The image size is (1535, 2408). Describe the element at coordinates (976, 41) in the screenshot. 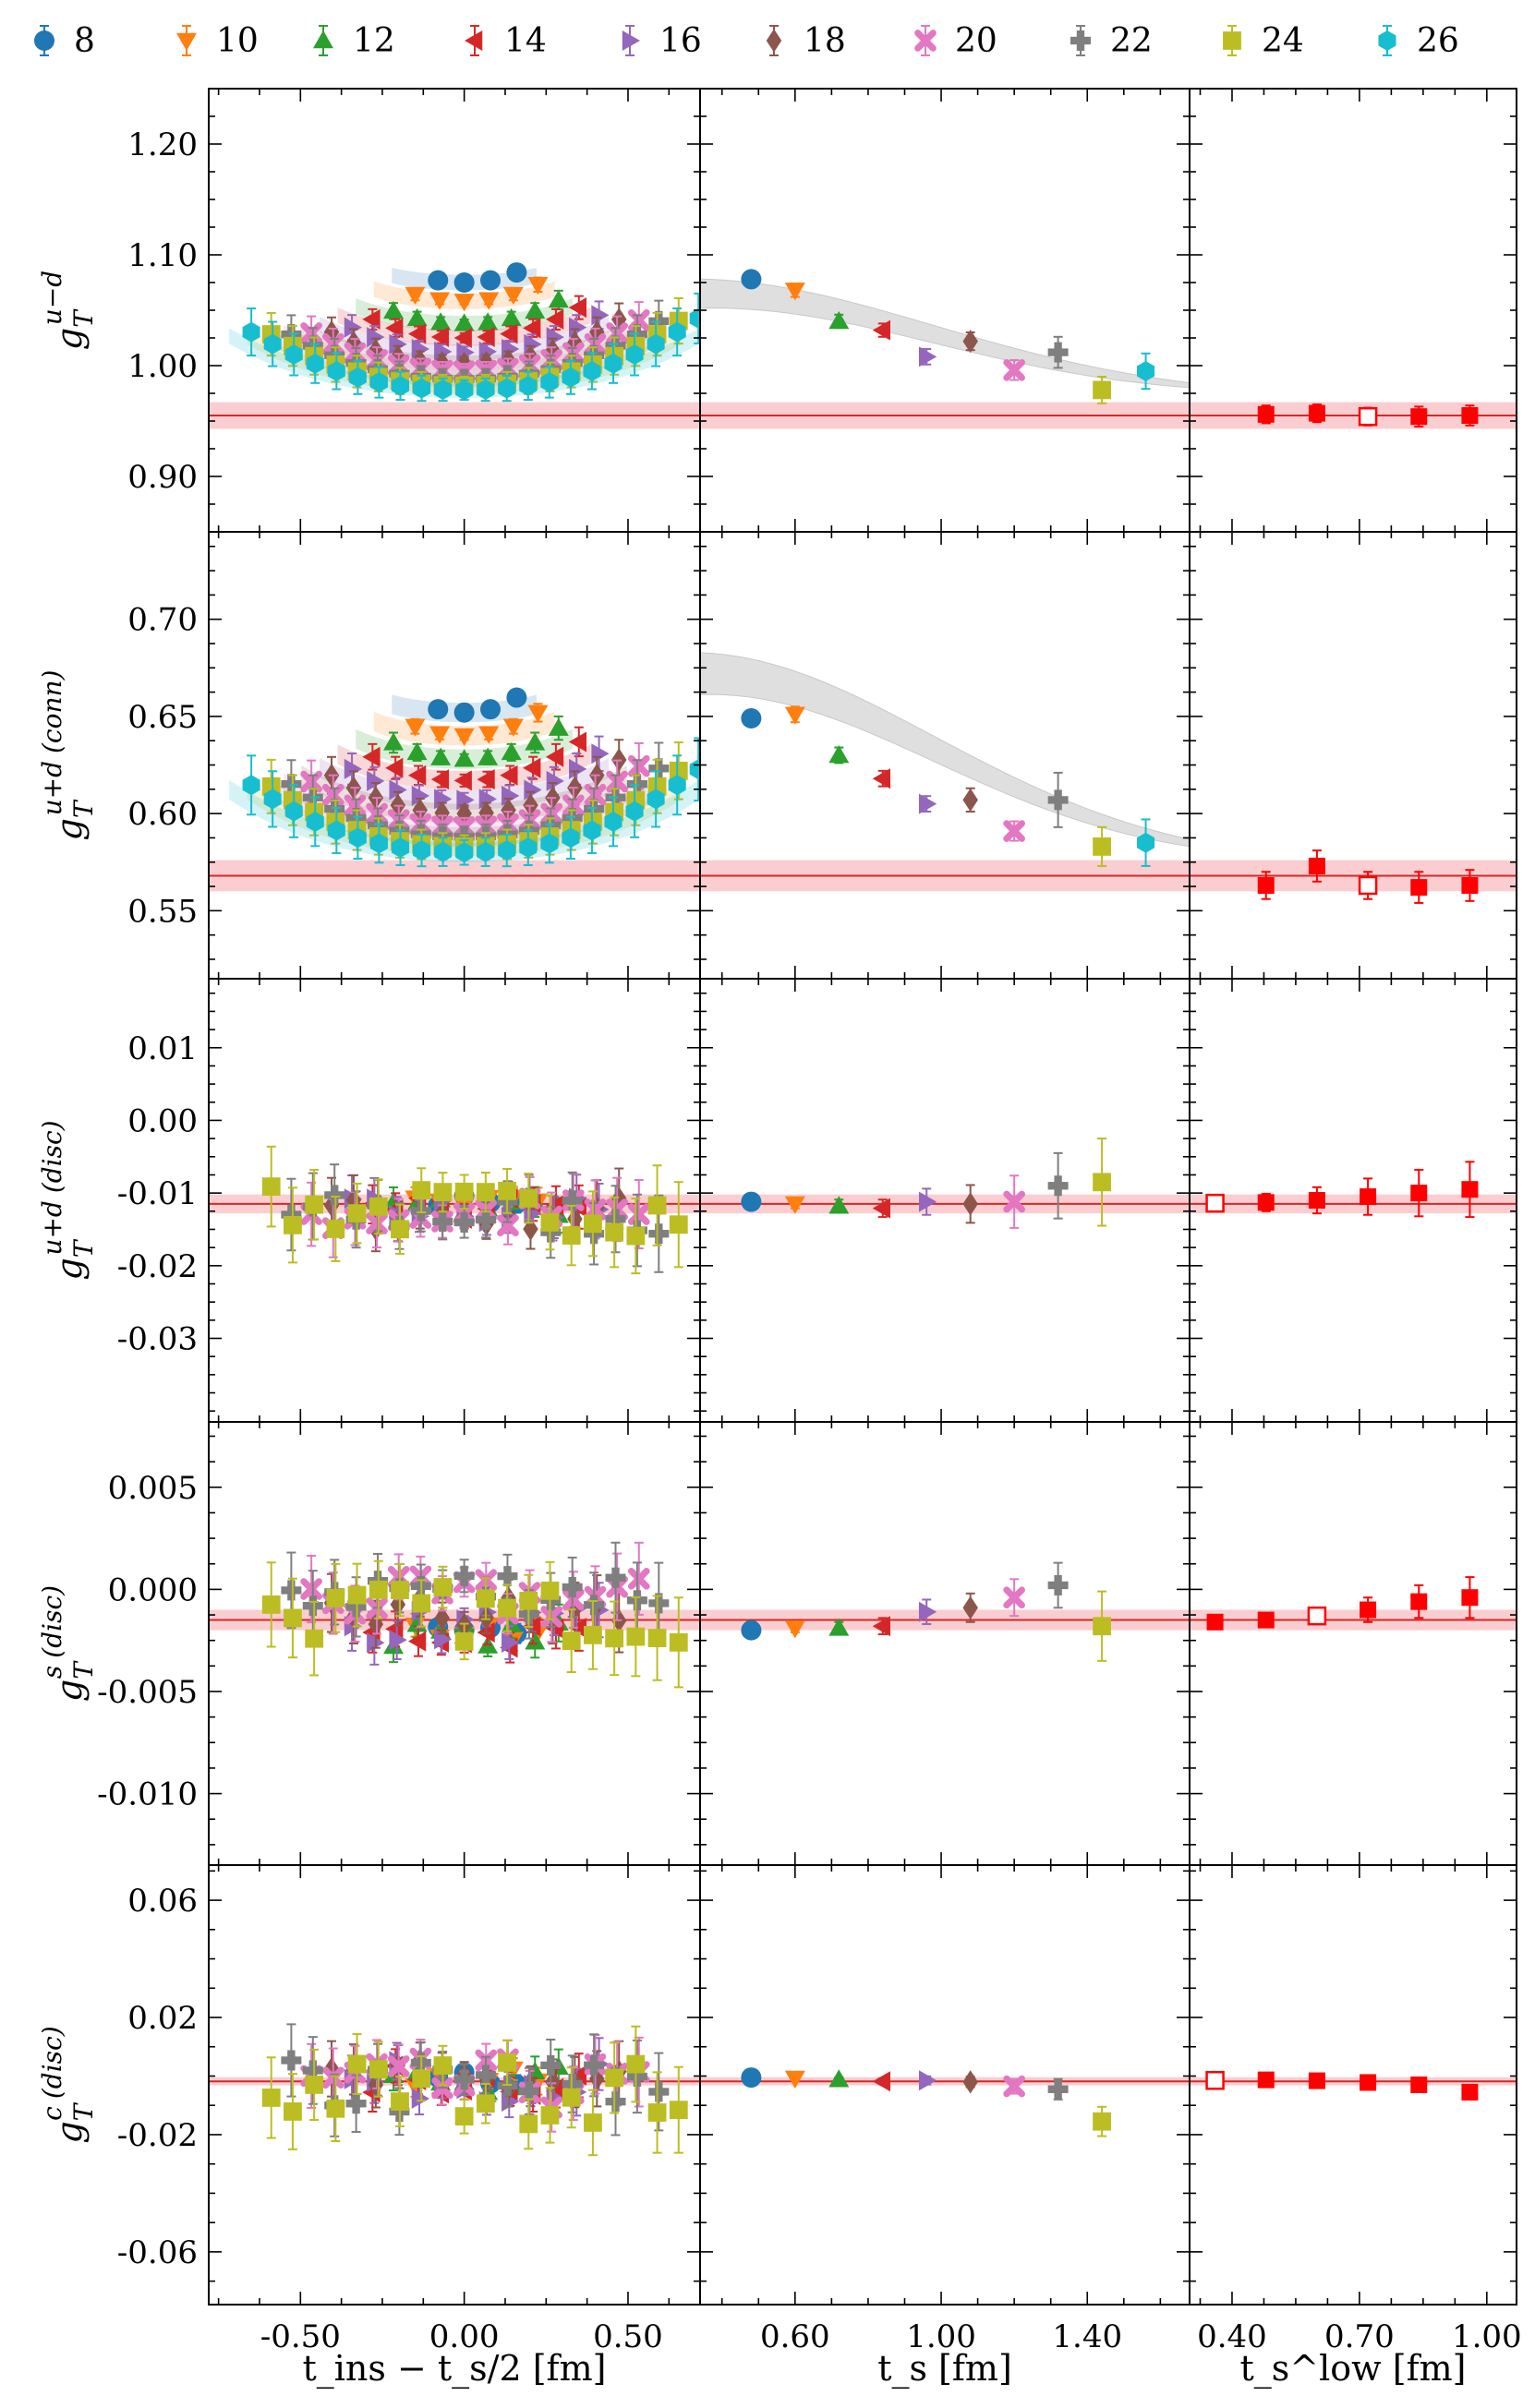

I see `legend-label-20: 20` at that location.